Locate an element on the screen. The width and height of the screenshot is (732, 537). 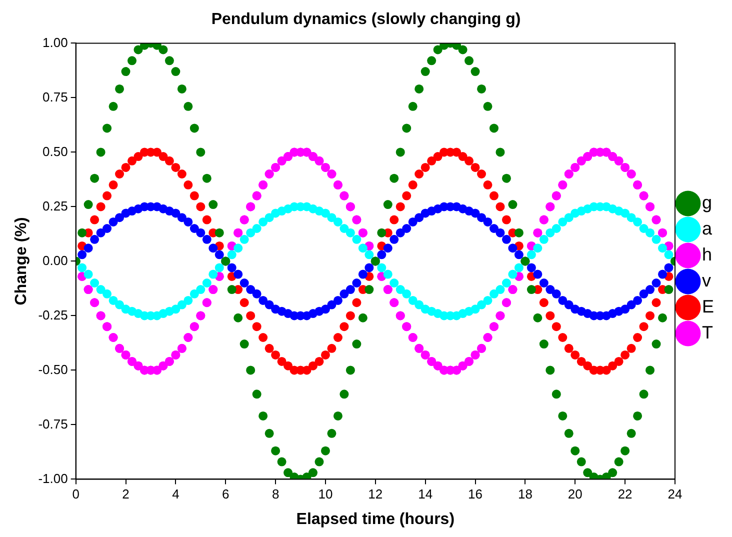
legend-label: g is located at coordinates (707, 202).